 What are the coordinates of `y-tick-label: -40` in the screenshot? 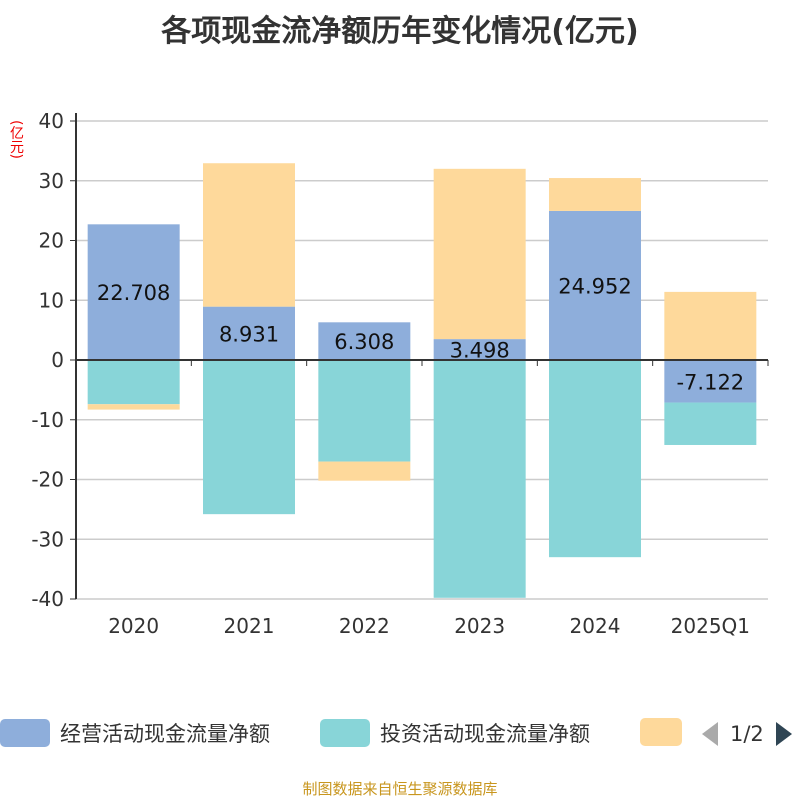 It's located at (47, 599).